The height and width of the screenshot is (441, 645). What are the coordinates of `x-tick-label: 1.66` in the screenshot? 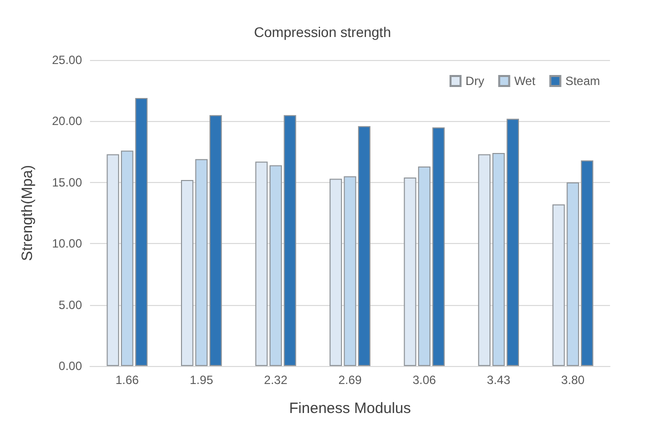 It's located at (127, 380).